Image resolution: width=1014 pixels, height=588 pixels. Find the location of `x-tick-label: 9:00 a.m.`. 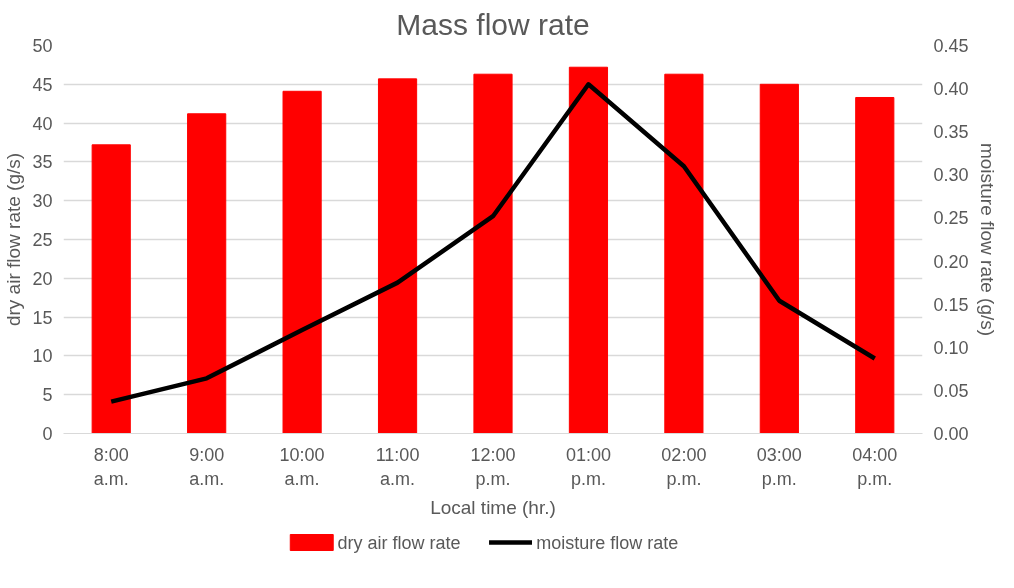

x-tick-label: 9:00 a.m. is located at coordinates (207, 466).